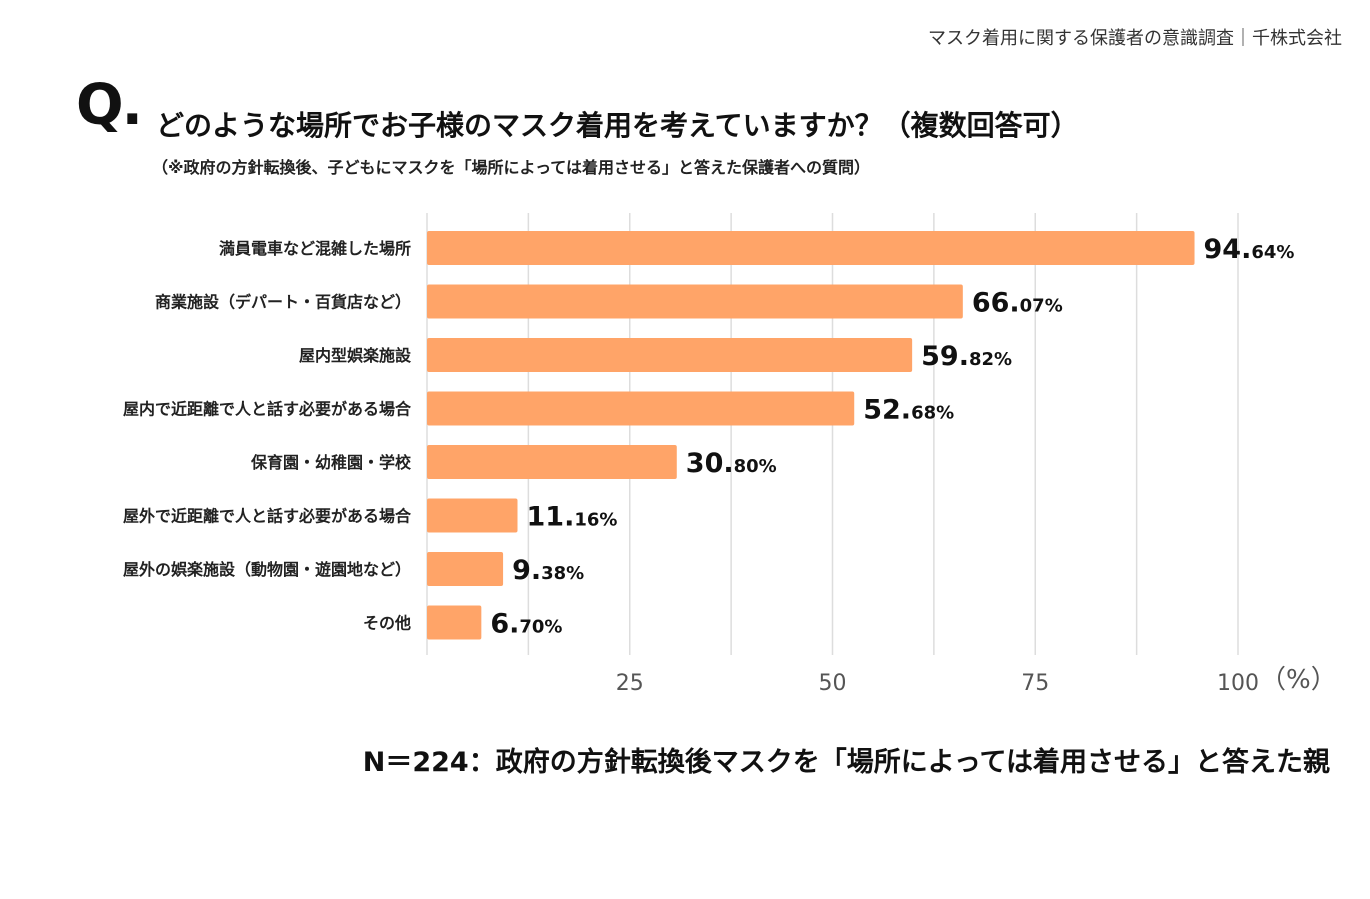 This screenshot has width=1370, height=899. I want to click on survey-credit: マスク着用に関する保護者の意識調査｜千株式会社, so click(1135, 38).